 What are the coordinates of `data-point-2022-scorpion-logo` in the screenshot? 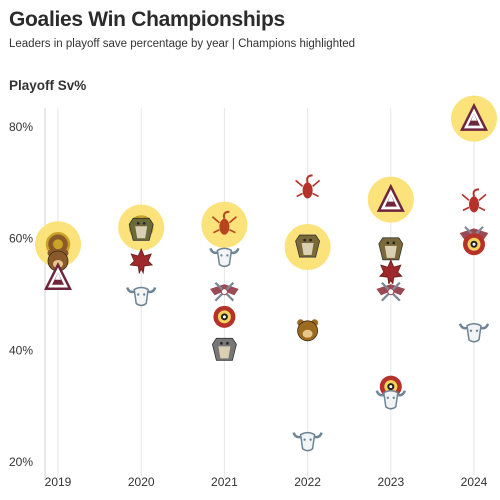 It's located at (308, 186).